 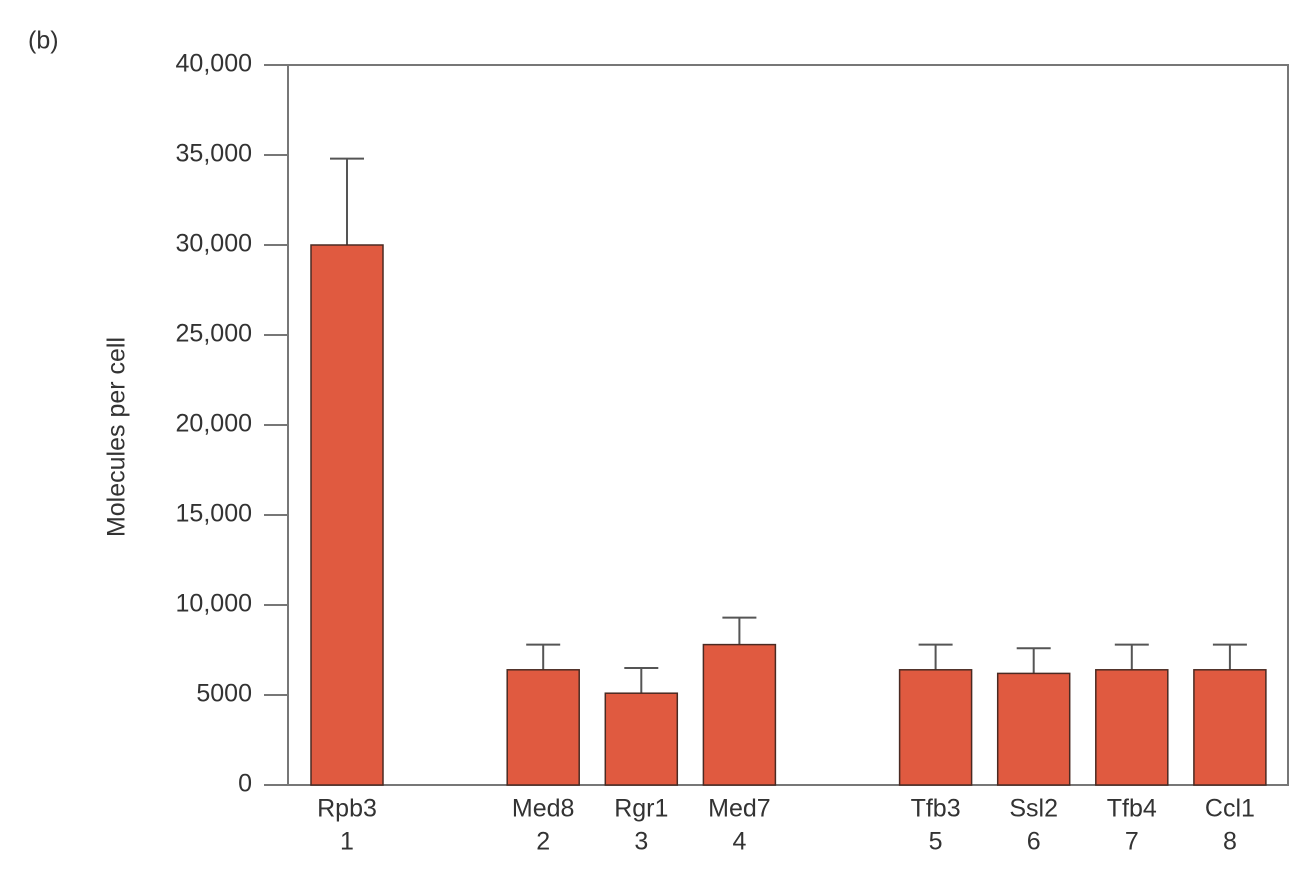 I want to click on x-tick-label: Tfb4, so click(x=1132, y=809).